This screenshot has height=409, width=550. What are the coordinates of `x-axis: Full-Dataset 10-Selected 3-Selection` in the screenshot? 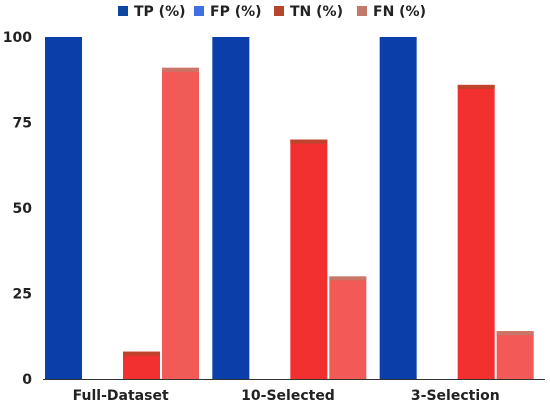 It's located at (294, 391).